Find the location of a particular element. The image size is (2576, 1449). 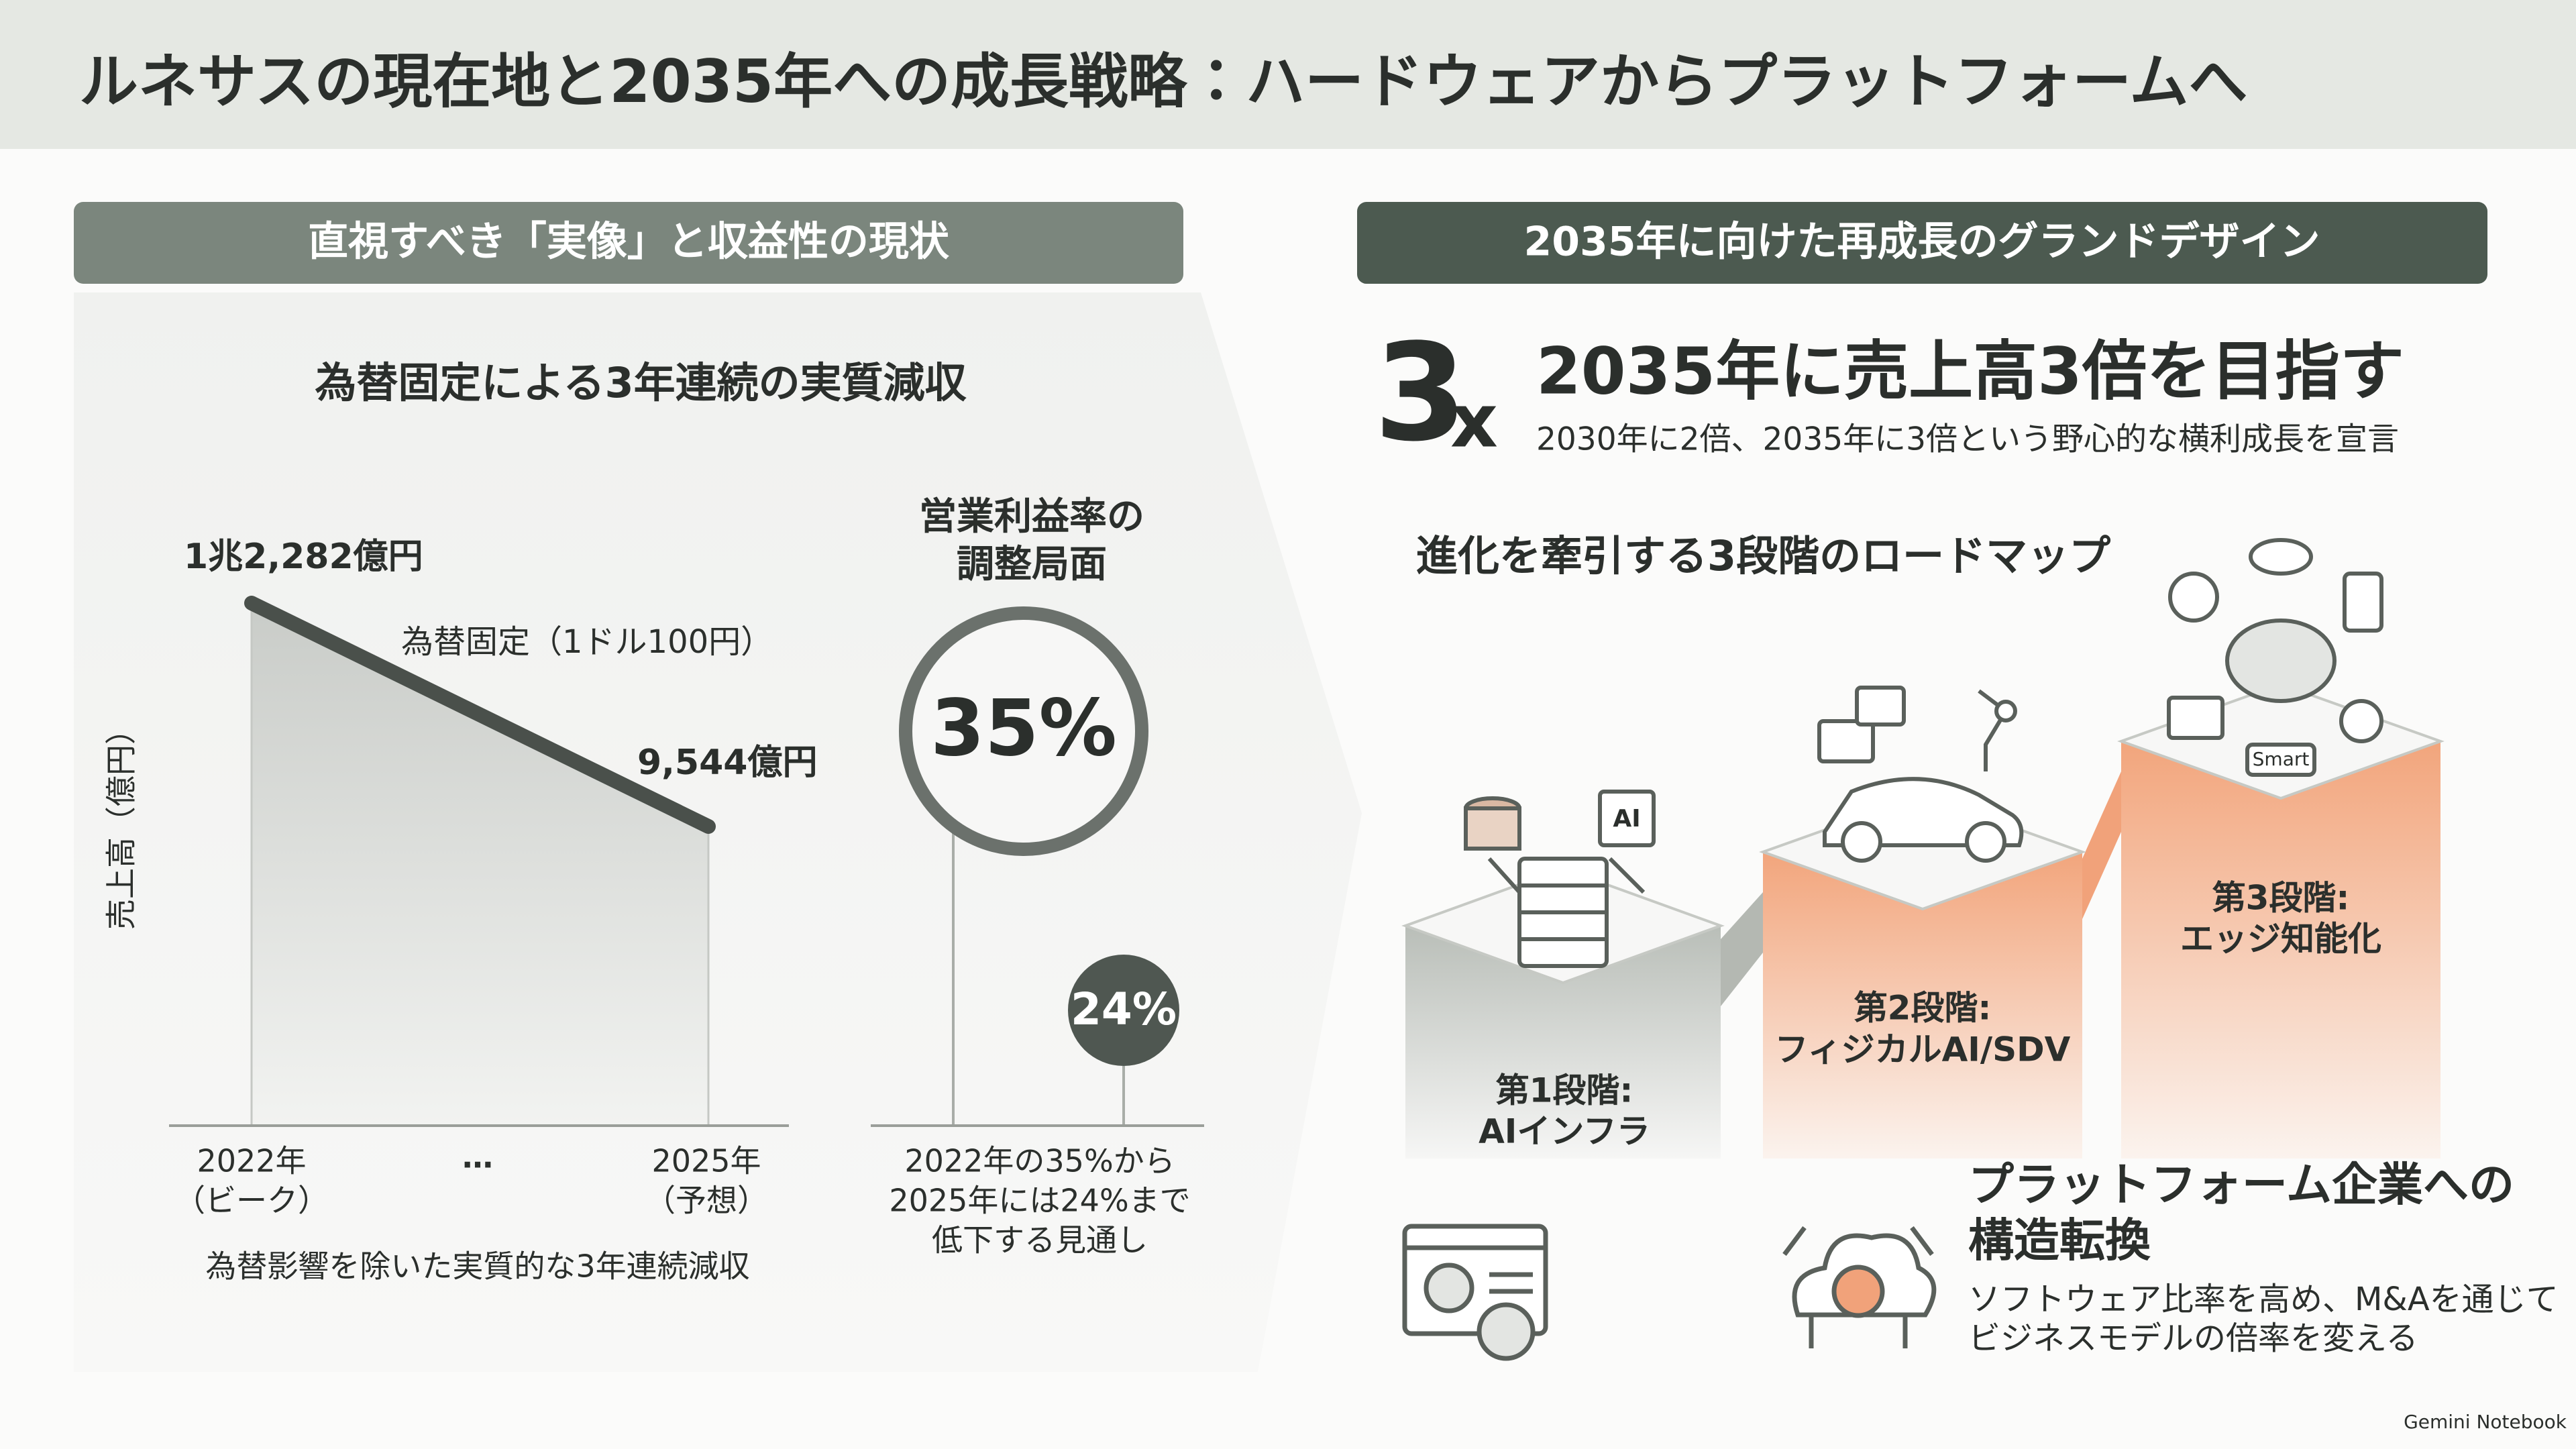

margin-caption: 2025年には24%まで is located at coordinates (1039, 1201).